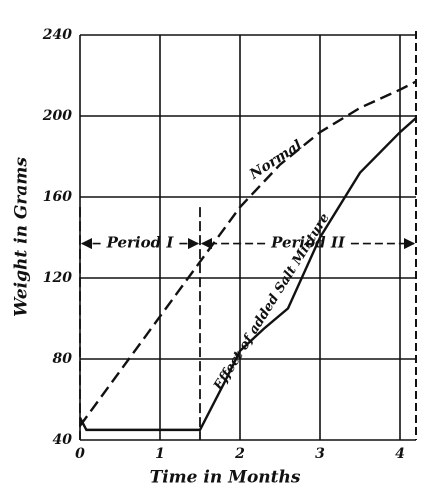  What do you see at coordinates (308, 243) in the screenshot?
I see `period-label: Period II` at bounding box center [308, 243].